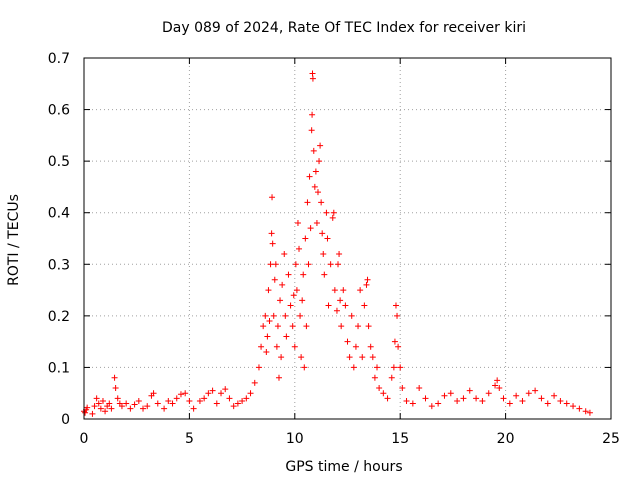 The width and height of the screenshot is (640, 480). What do you see at coordinates (611, 439) in the screenshot?
I see `x-tick-label: 25` at bounding box center [611, 439].